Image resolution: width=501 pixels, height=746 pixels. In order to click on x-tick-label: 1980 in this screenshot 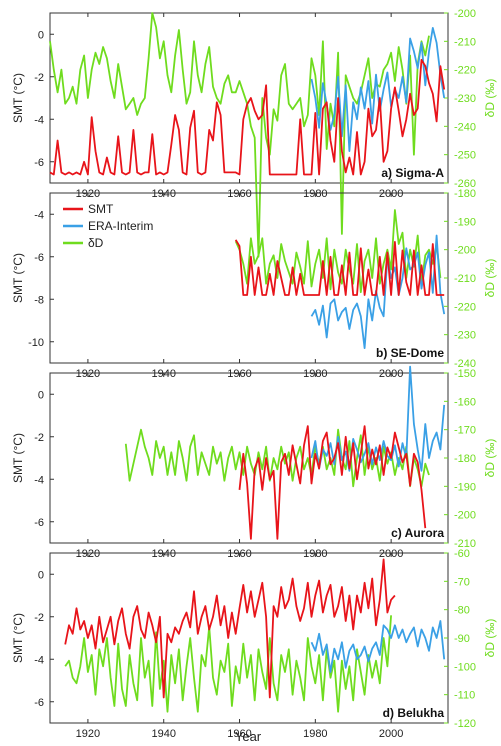, I will do `click(315, 734)`.